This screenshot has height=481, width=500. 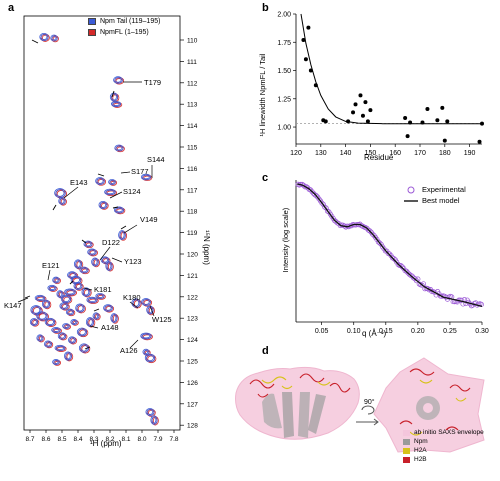 I want to click on panel-letter-c: c, so click(x=265, y=178).